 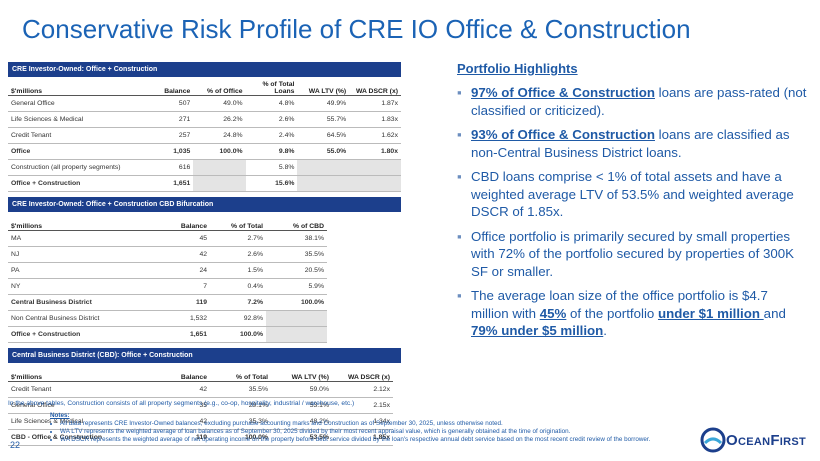 What do you see at coordinates (219, 88) in the screenshot?
I see `column-header: % of Office` at bounding box center [219, 88].